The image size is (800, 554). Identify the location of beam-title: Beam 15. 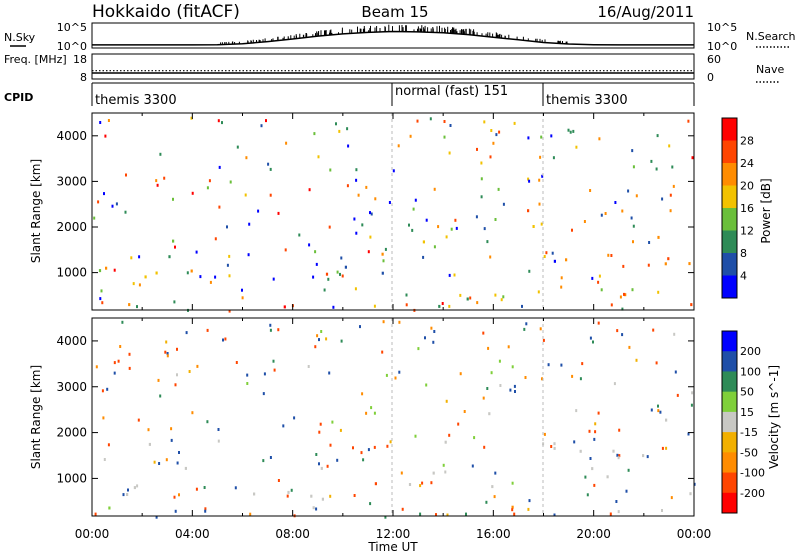
(394, 12).